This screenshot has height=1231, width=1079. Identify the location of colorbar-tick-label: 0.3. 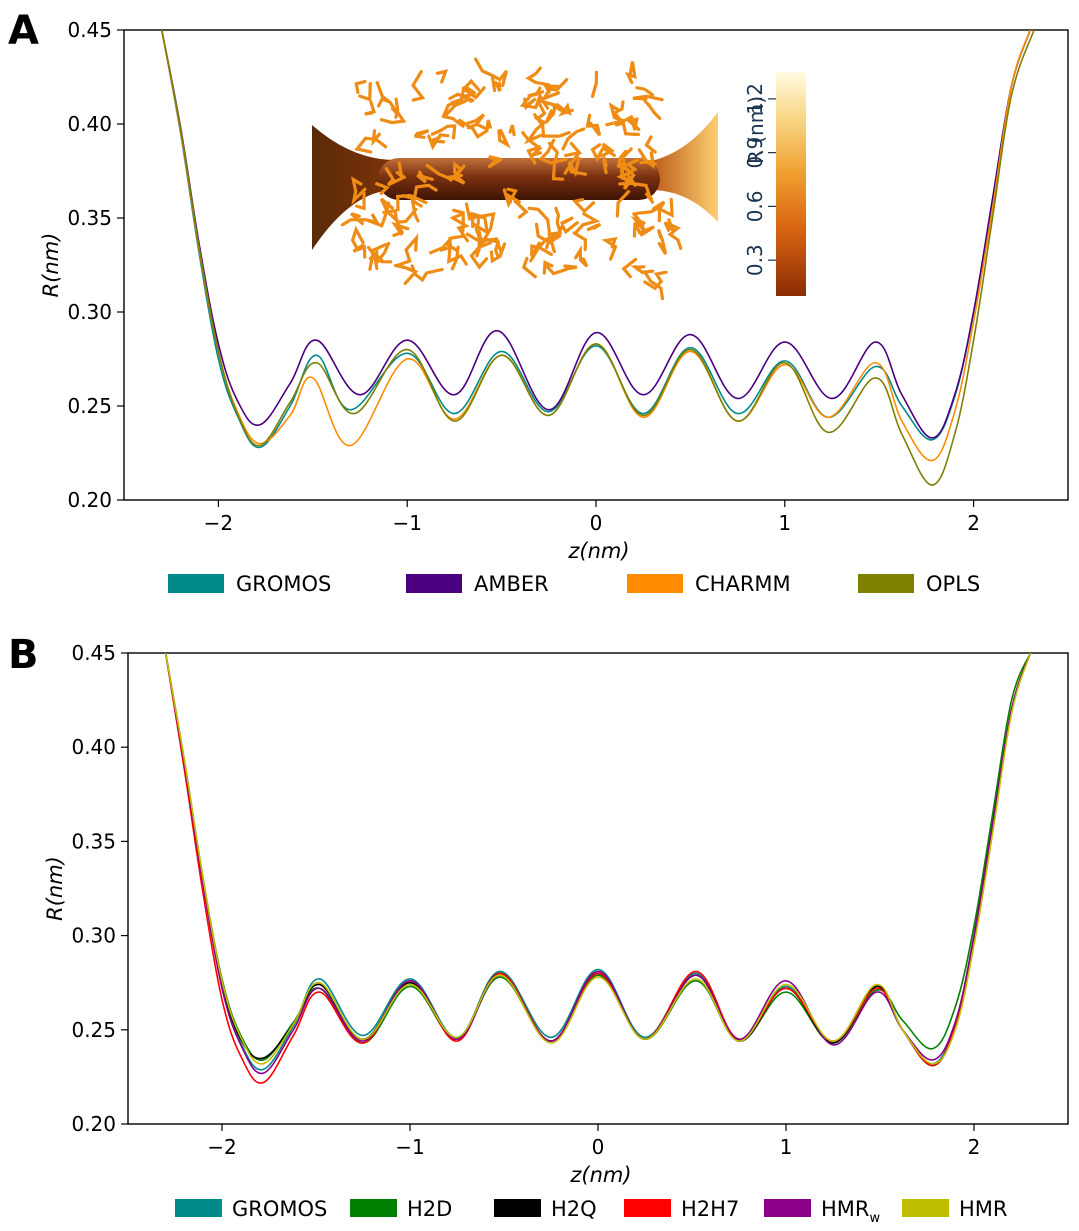
(755, 260).